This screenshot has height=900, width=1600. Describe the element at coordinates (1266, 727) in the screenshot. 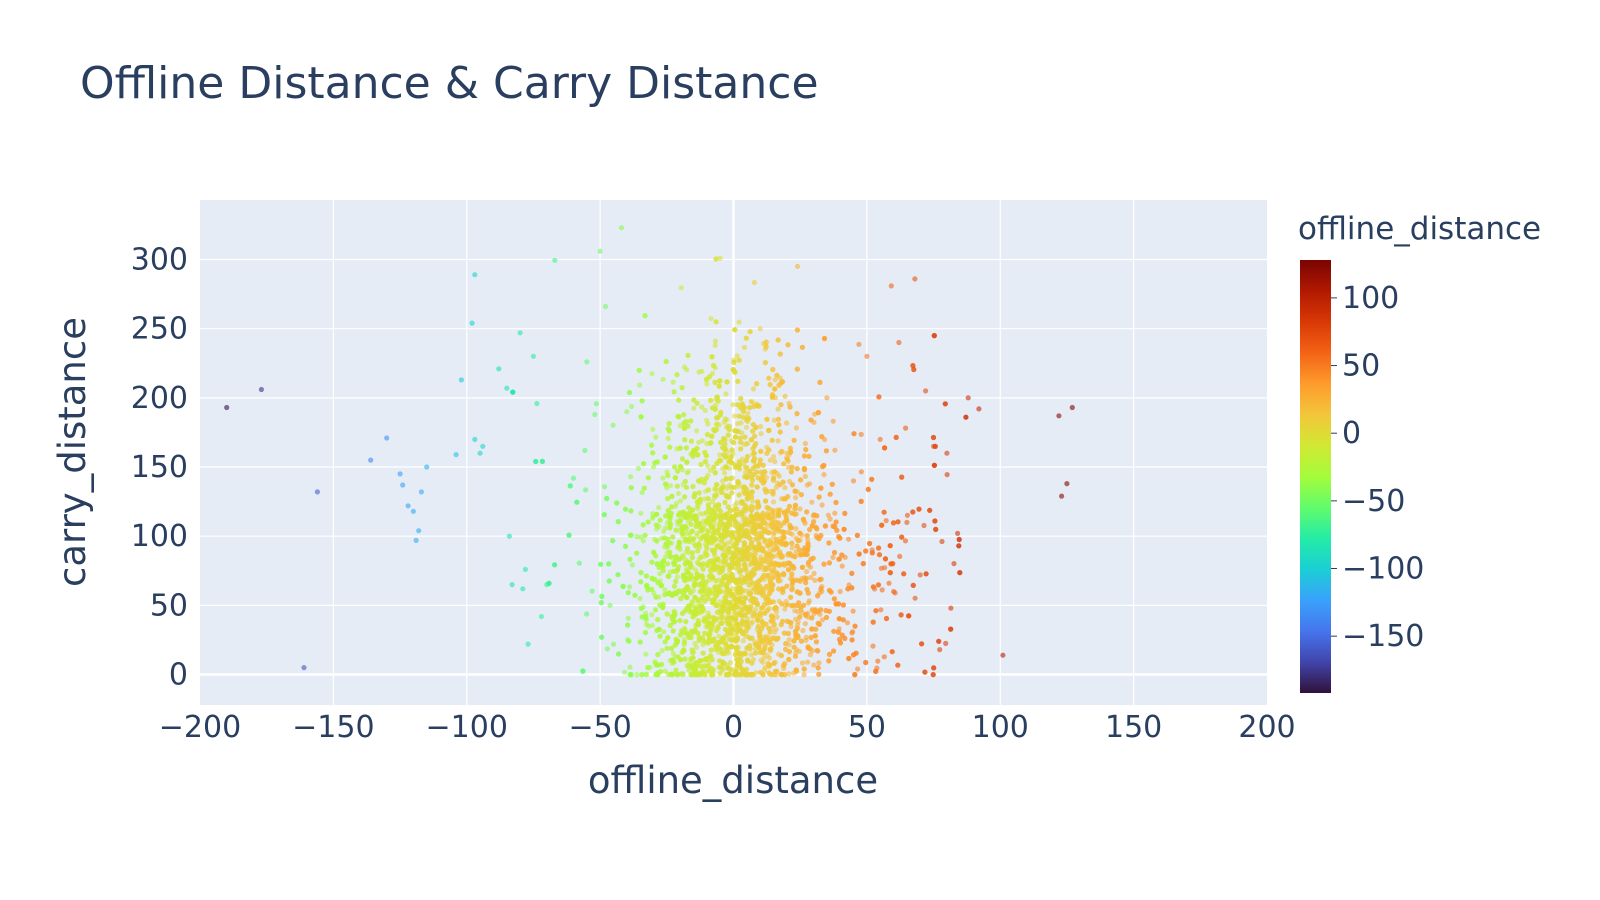

I see `x-tick-label: 200` at that location.